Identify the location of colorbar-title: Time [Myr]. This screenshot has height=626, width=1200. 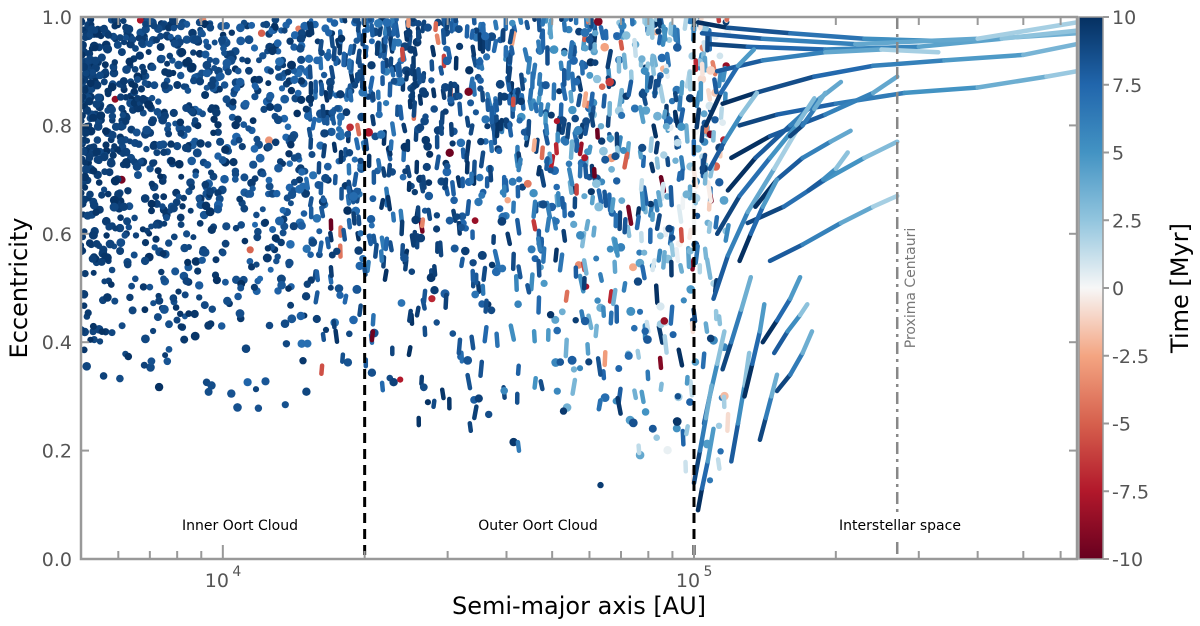
(1180, 288).